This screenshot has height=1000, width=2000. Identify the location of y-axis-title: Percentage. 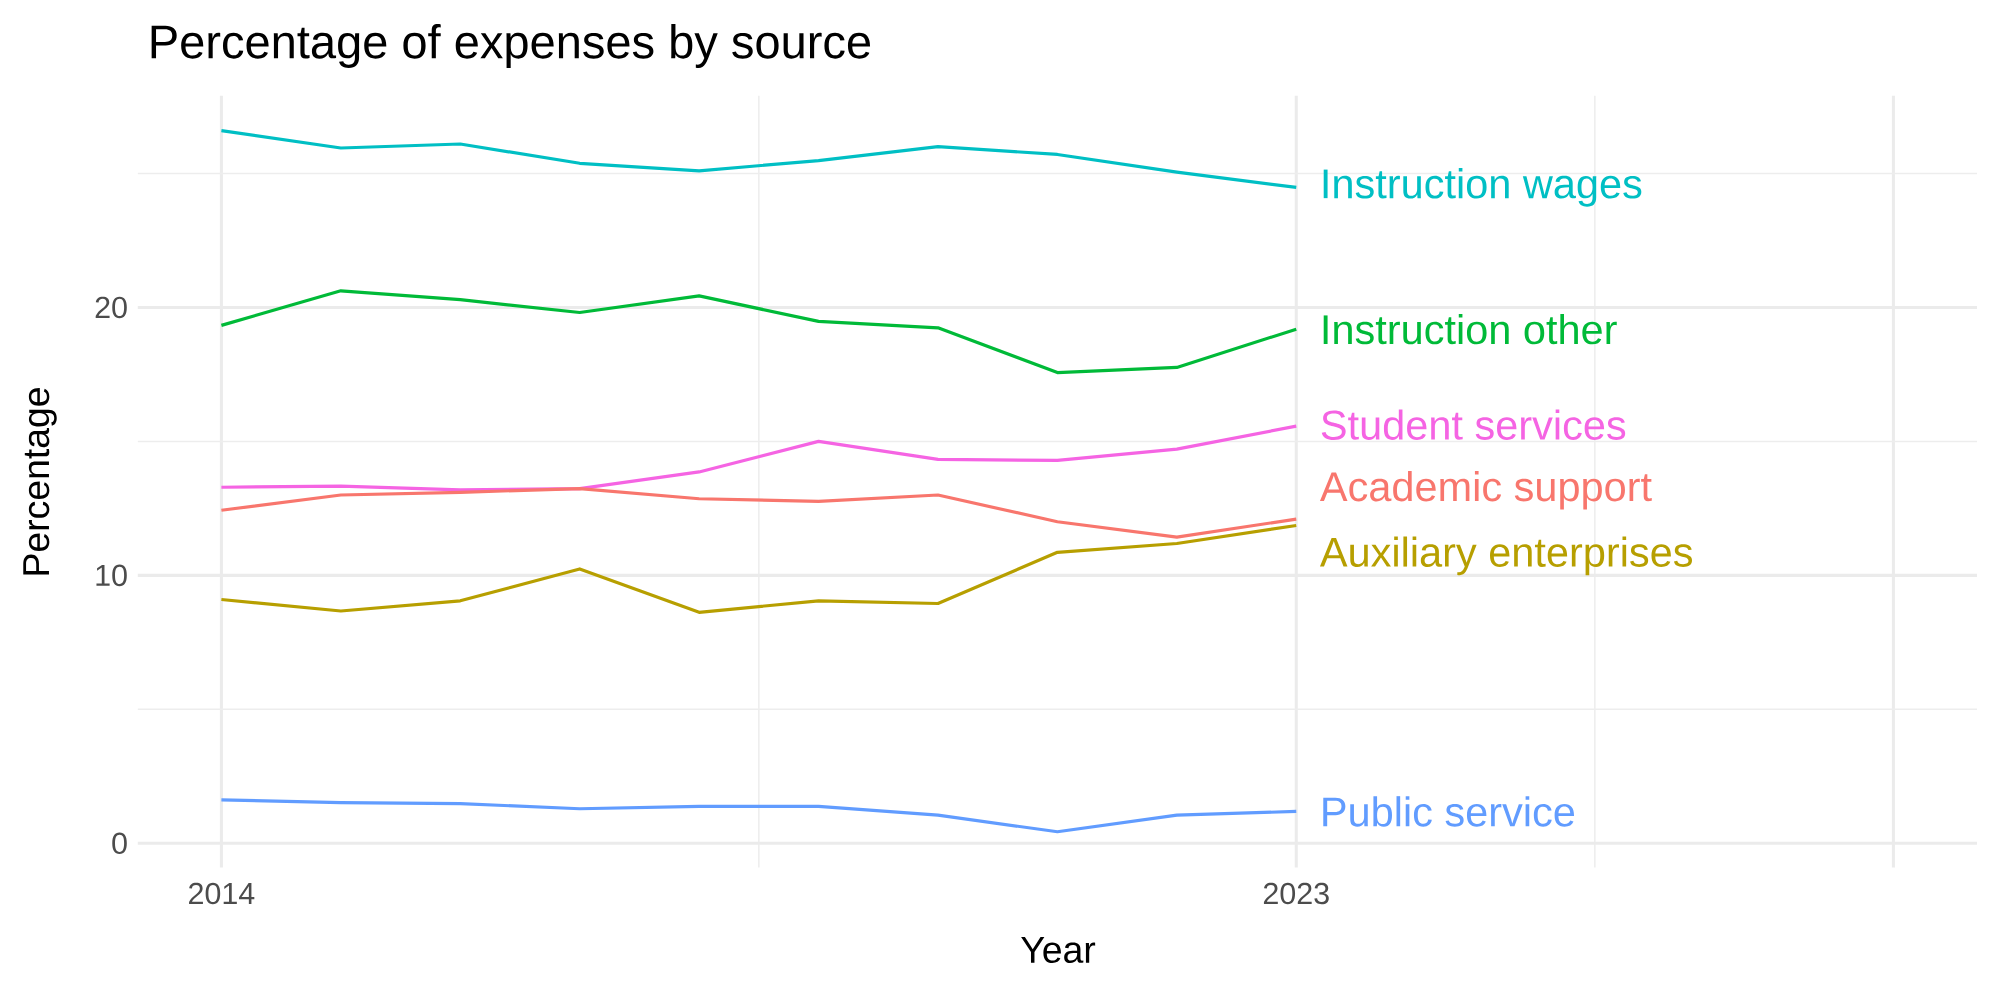
(40, 481).